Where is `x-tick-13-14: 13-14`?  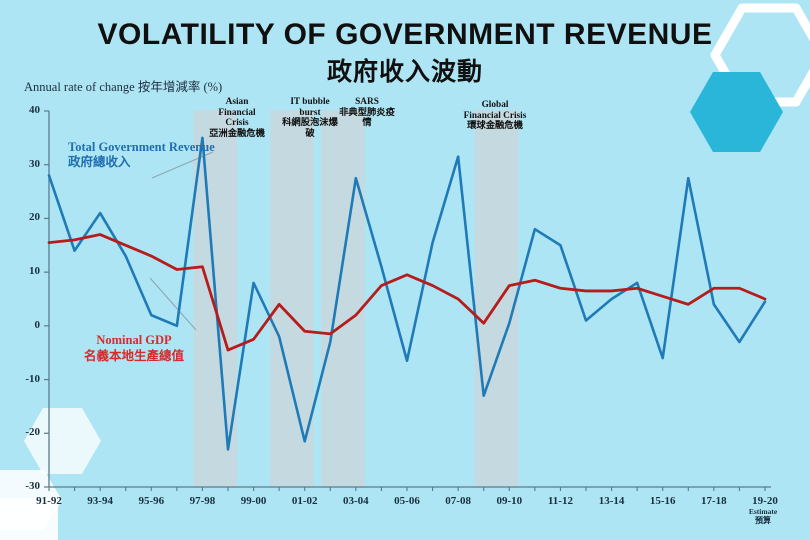 x-tick-13-14: 13-14 is located at coordinates (611, 501).